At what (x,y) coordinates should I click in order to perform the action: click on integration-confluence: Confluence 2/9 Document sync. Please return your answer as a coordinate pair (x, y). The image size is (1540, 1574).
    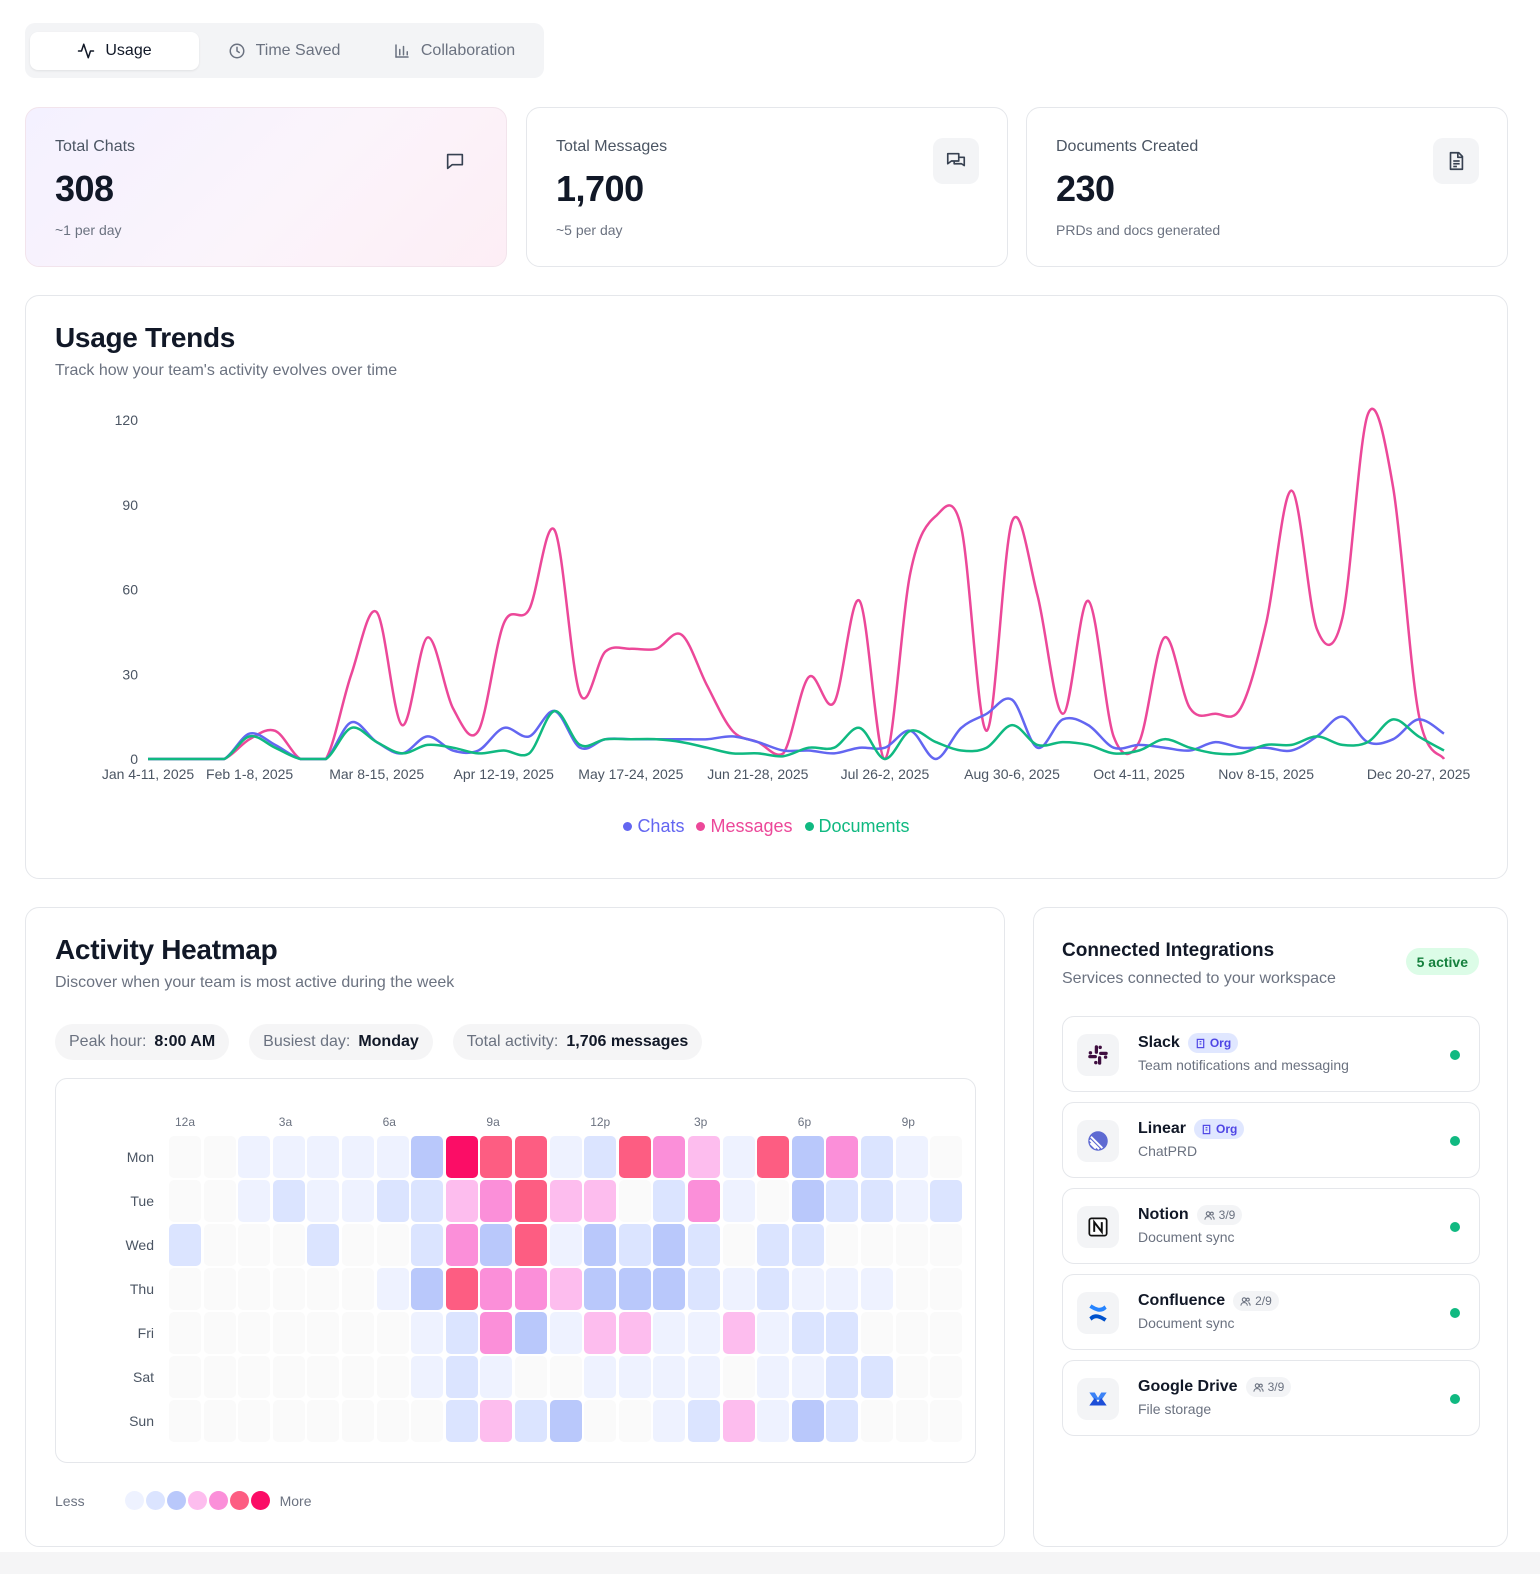
    Looking at the image, I should click on (1271, 1312).